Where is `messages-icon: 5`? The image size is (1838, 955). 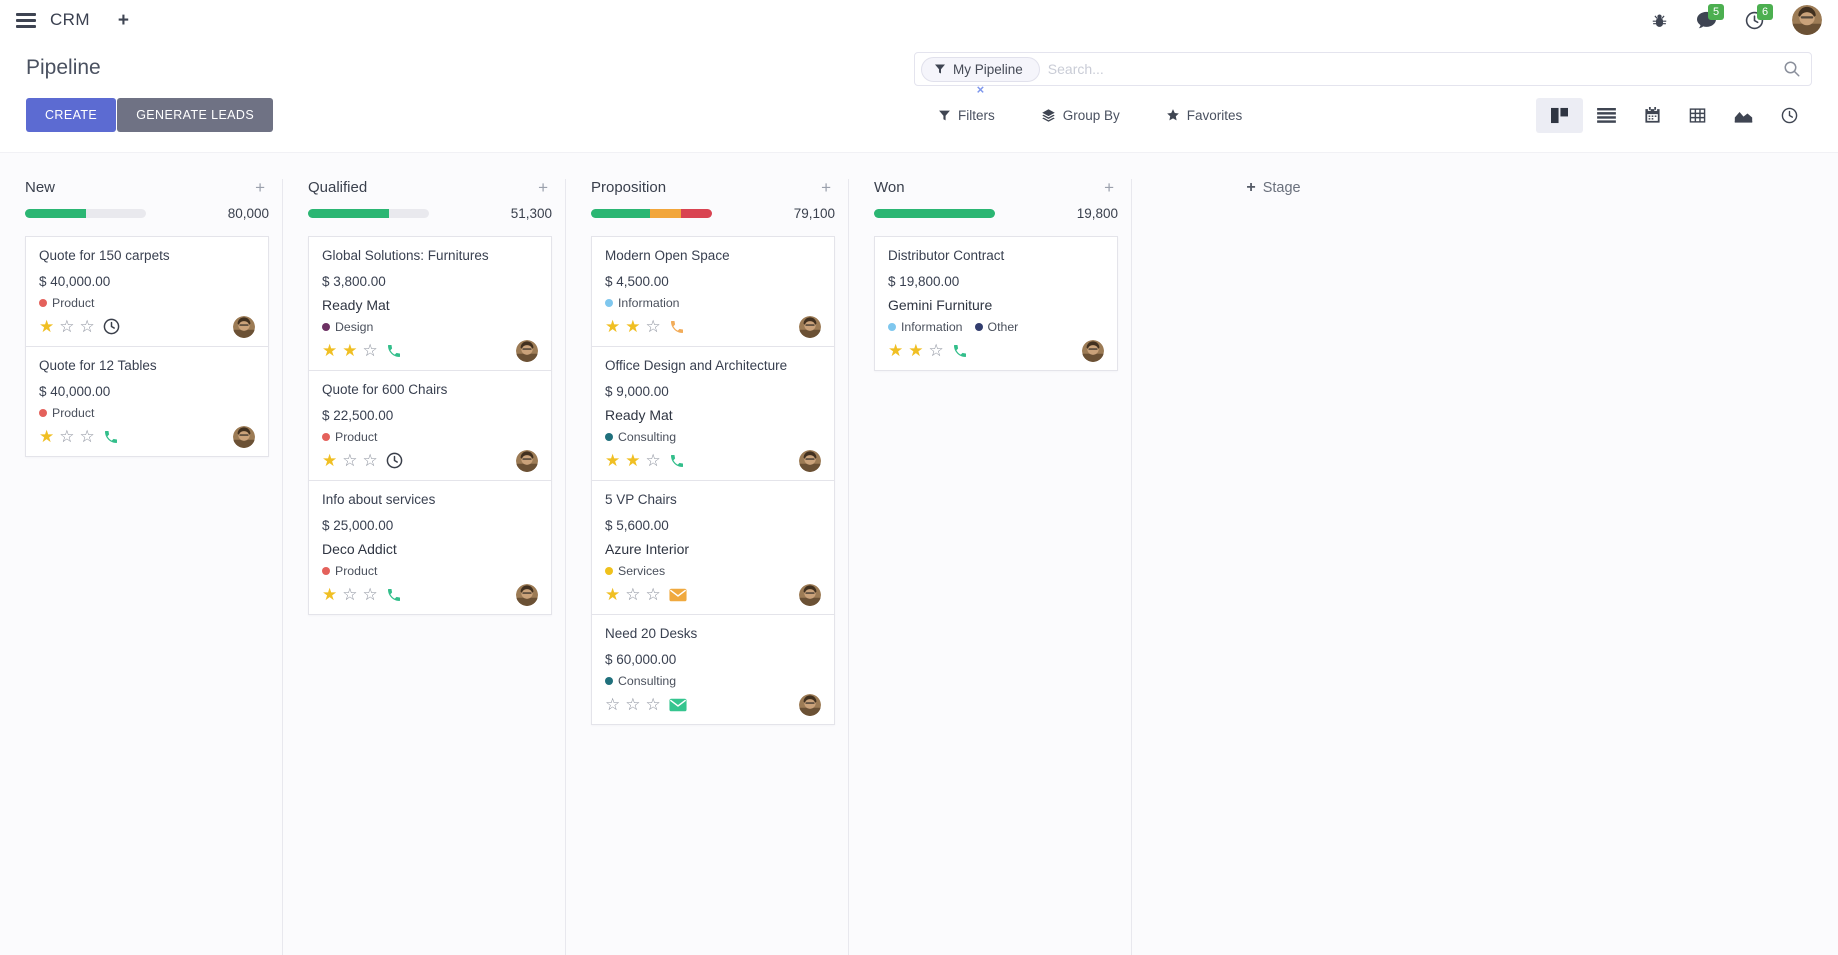
messages-icon: 5 is located at coordinates (1710, 16).